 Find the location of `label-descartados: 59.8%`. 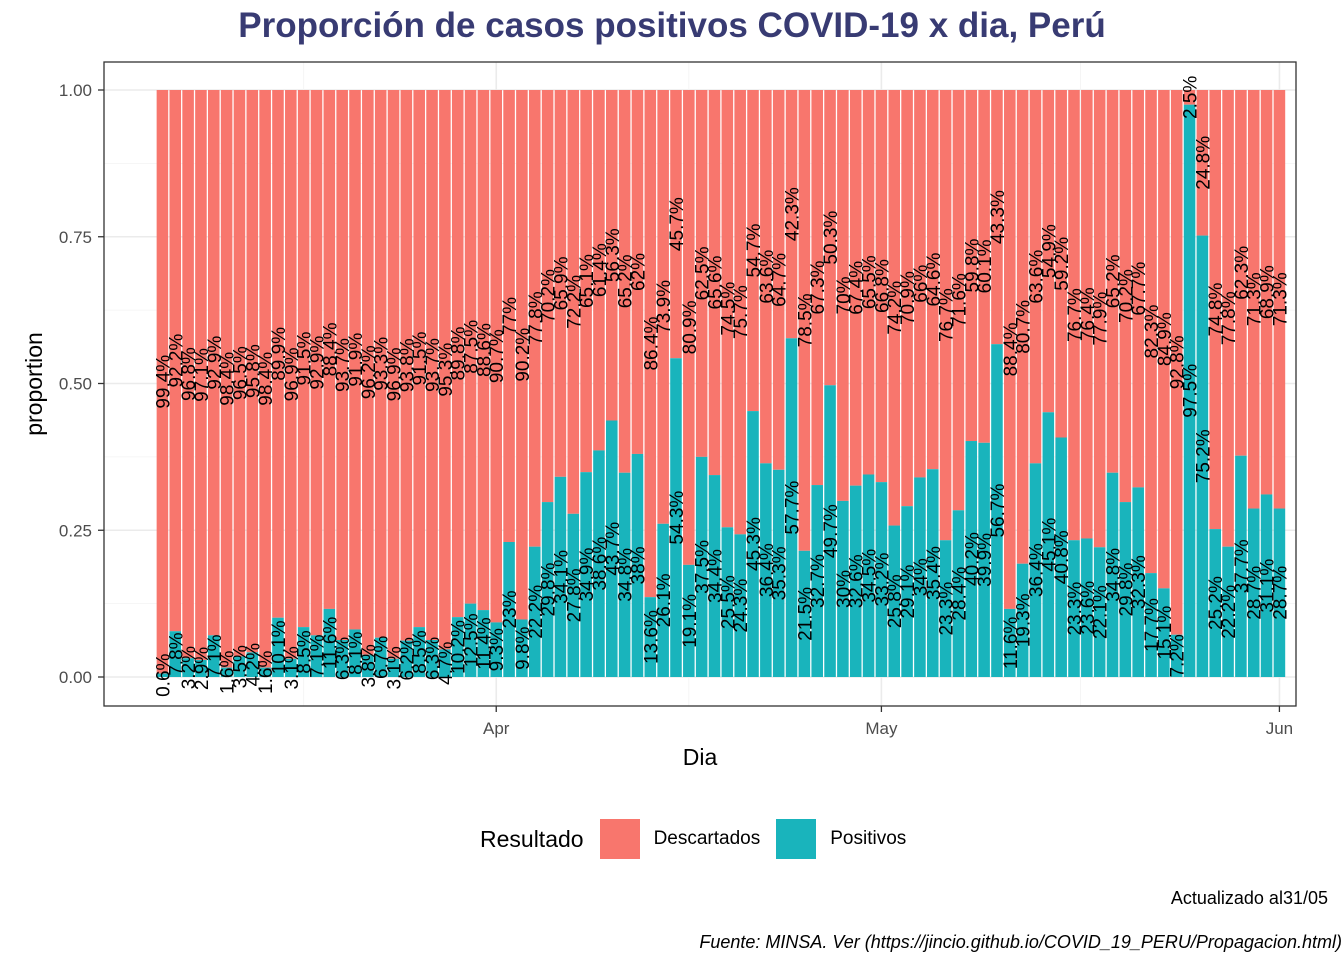

label-descartados: 59.8% is located at coordinates (972, 265).